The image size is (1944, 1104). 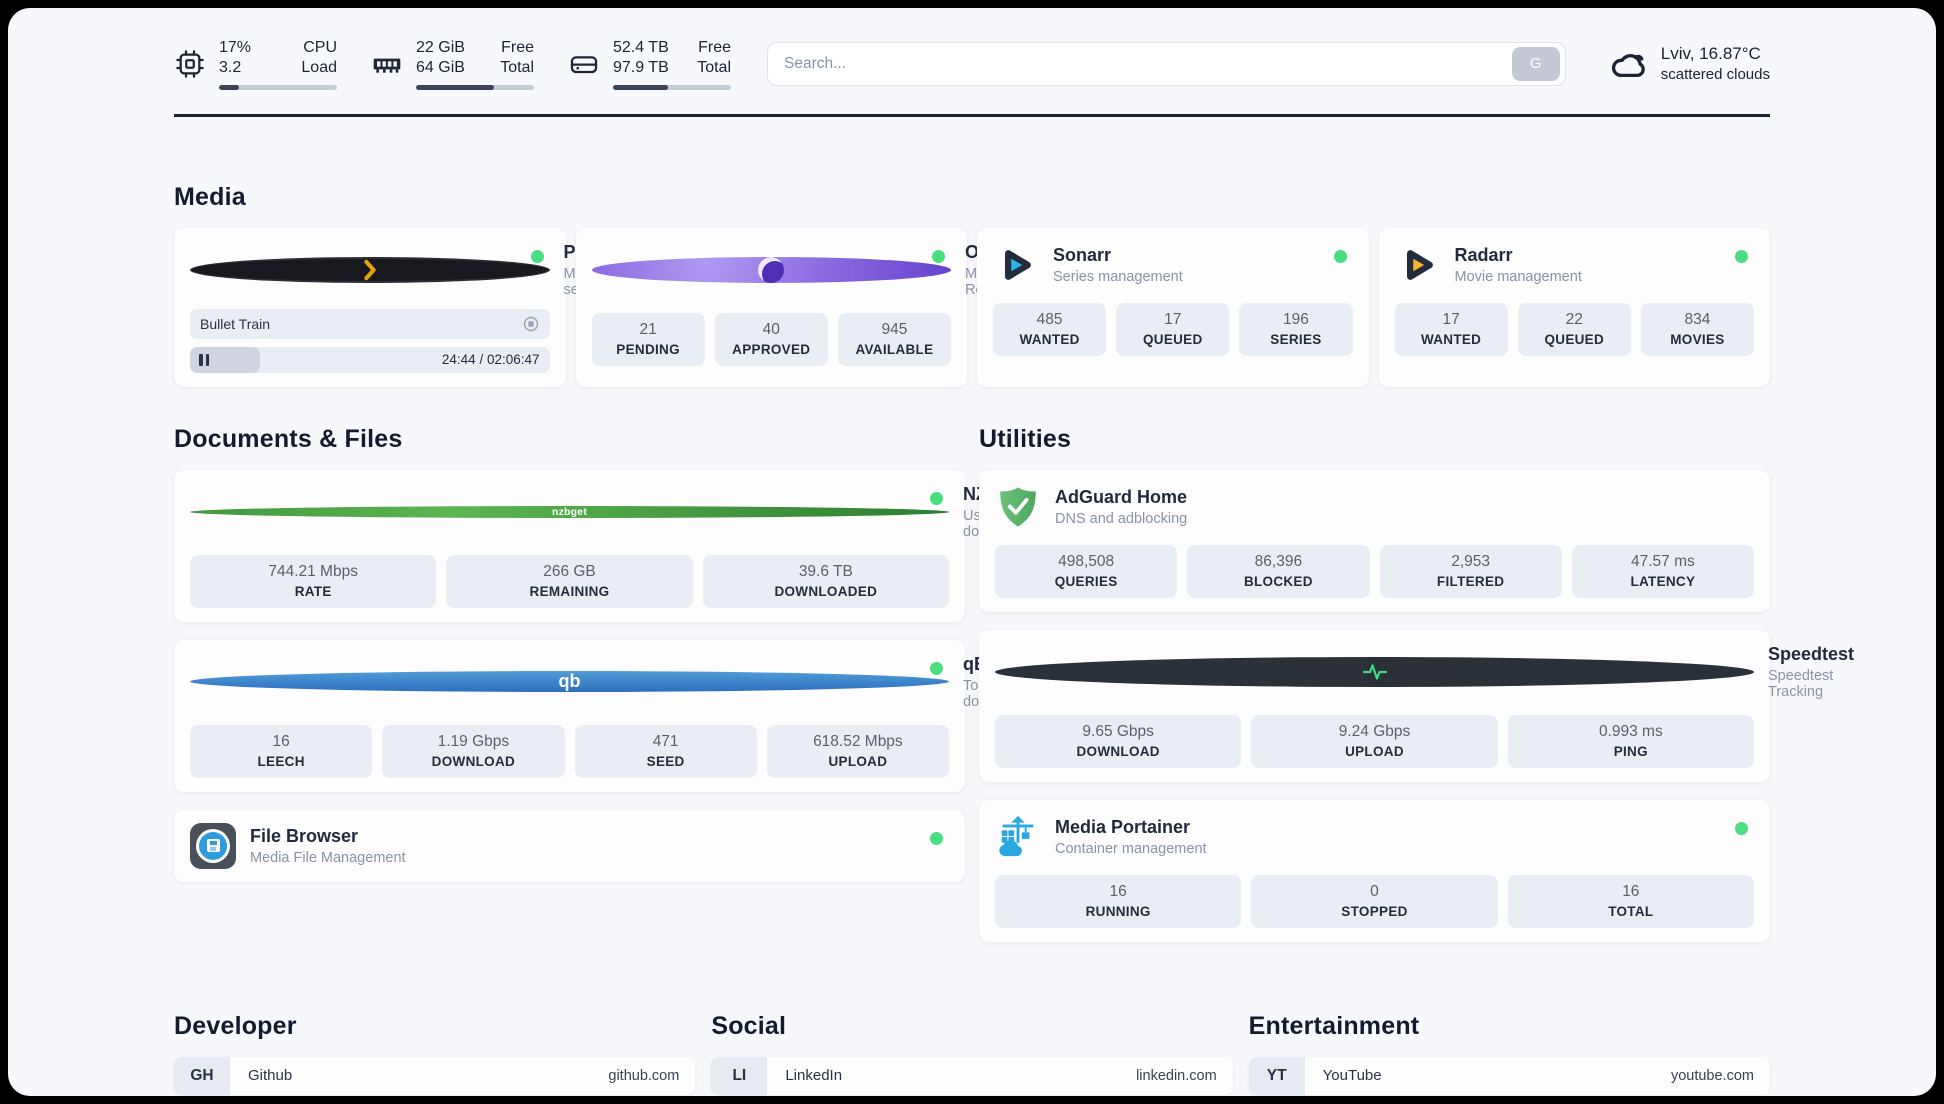 I want to click on cpu-stat: 17% 3.2 CPU Load, so click(x=255, y=64).